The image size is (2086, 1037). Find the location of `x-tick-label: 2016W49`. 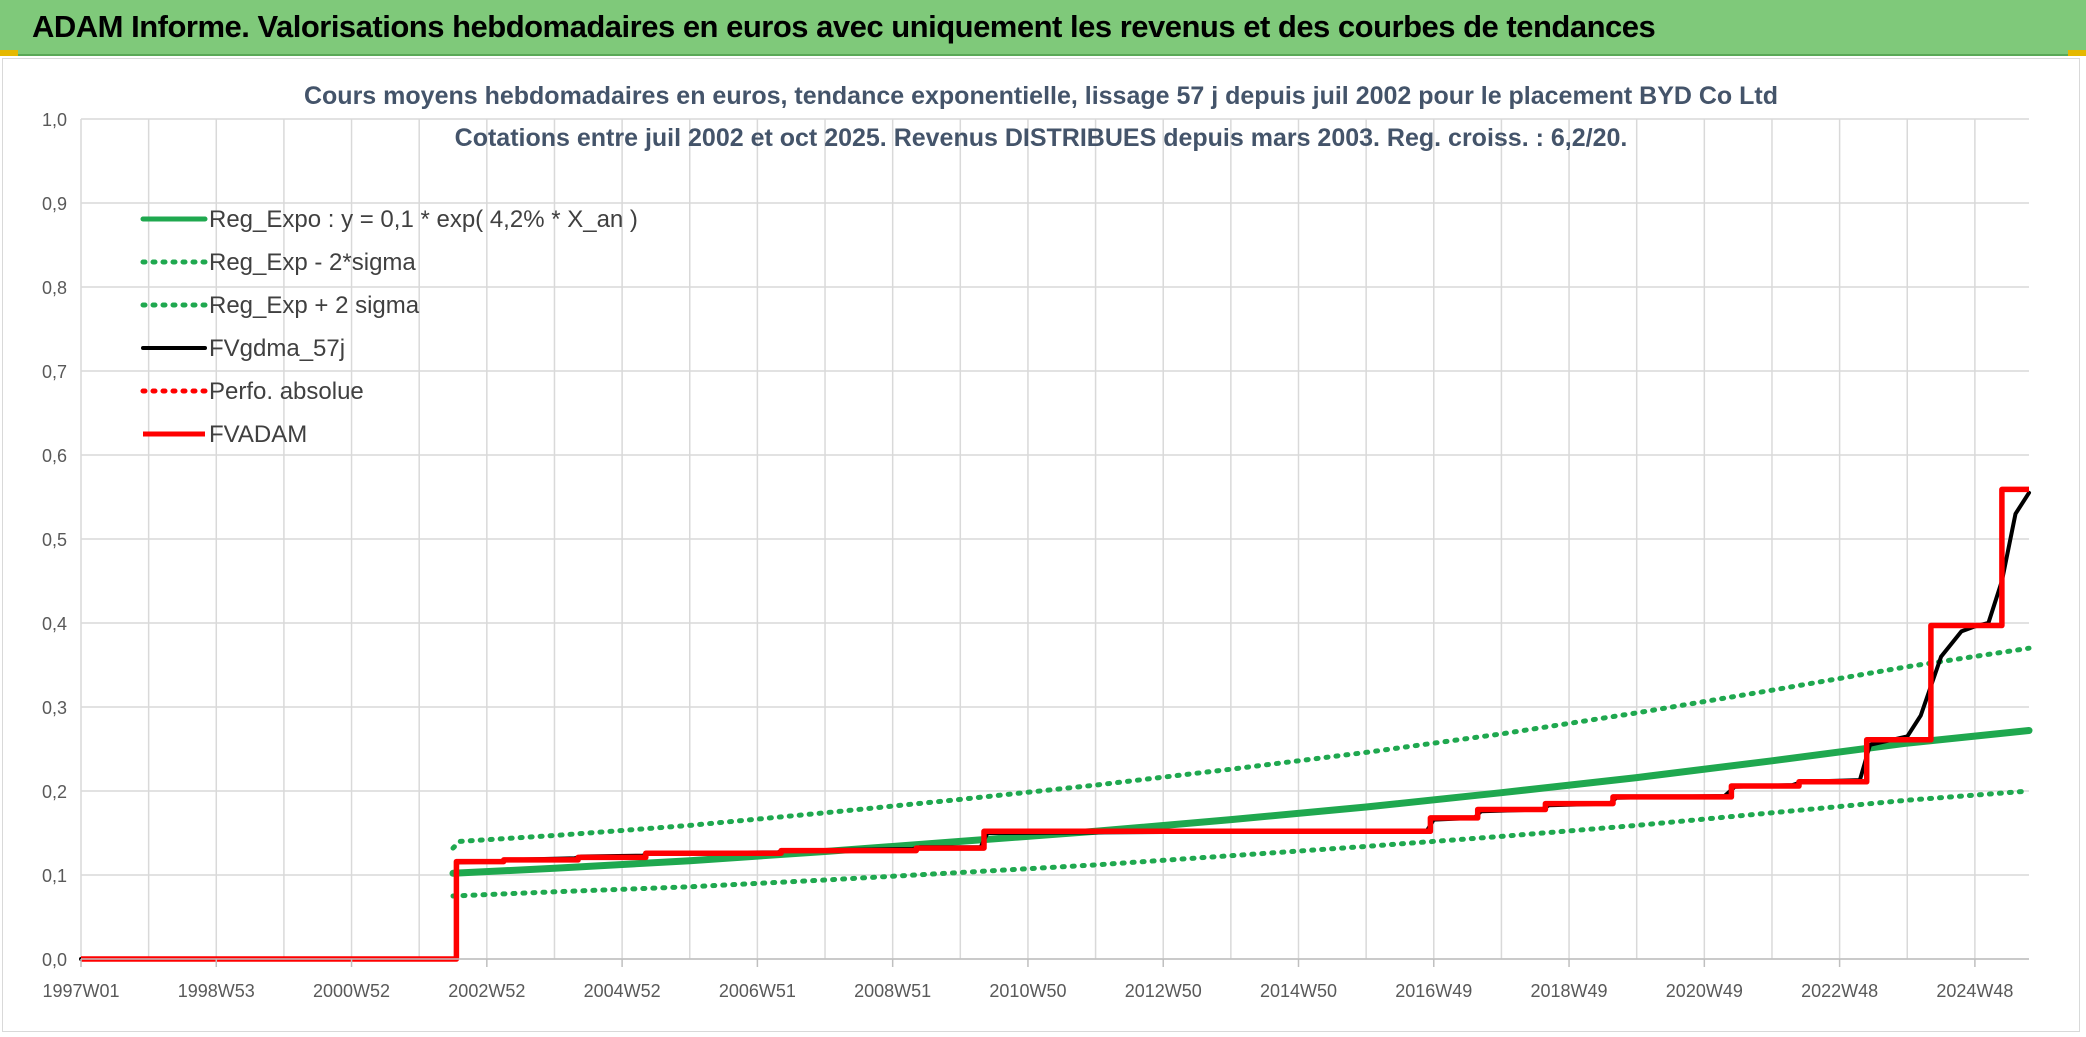

x-tick-label: 2016W49 is located at coordinates (1433, 991).